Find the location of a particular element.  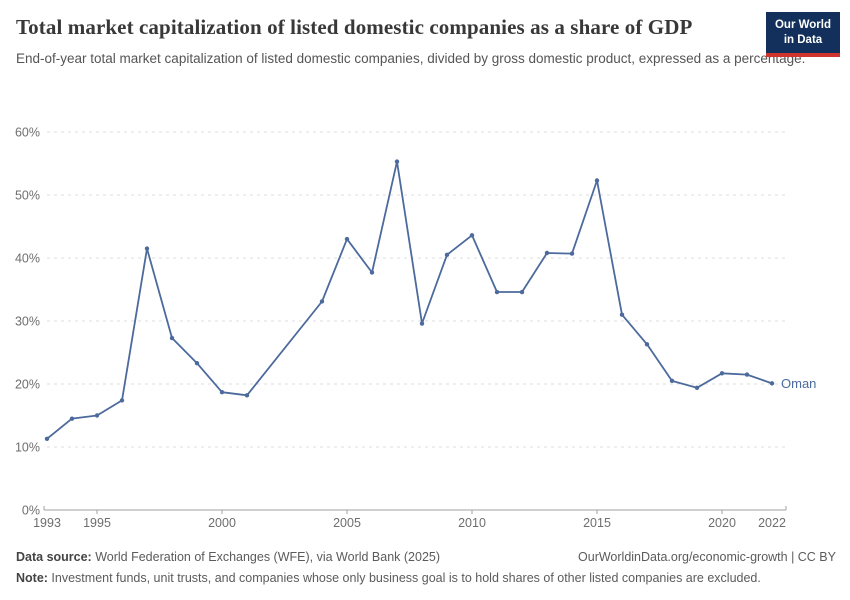

y-axis-label: 60% is located at coordinates (27, 133).